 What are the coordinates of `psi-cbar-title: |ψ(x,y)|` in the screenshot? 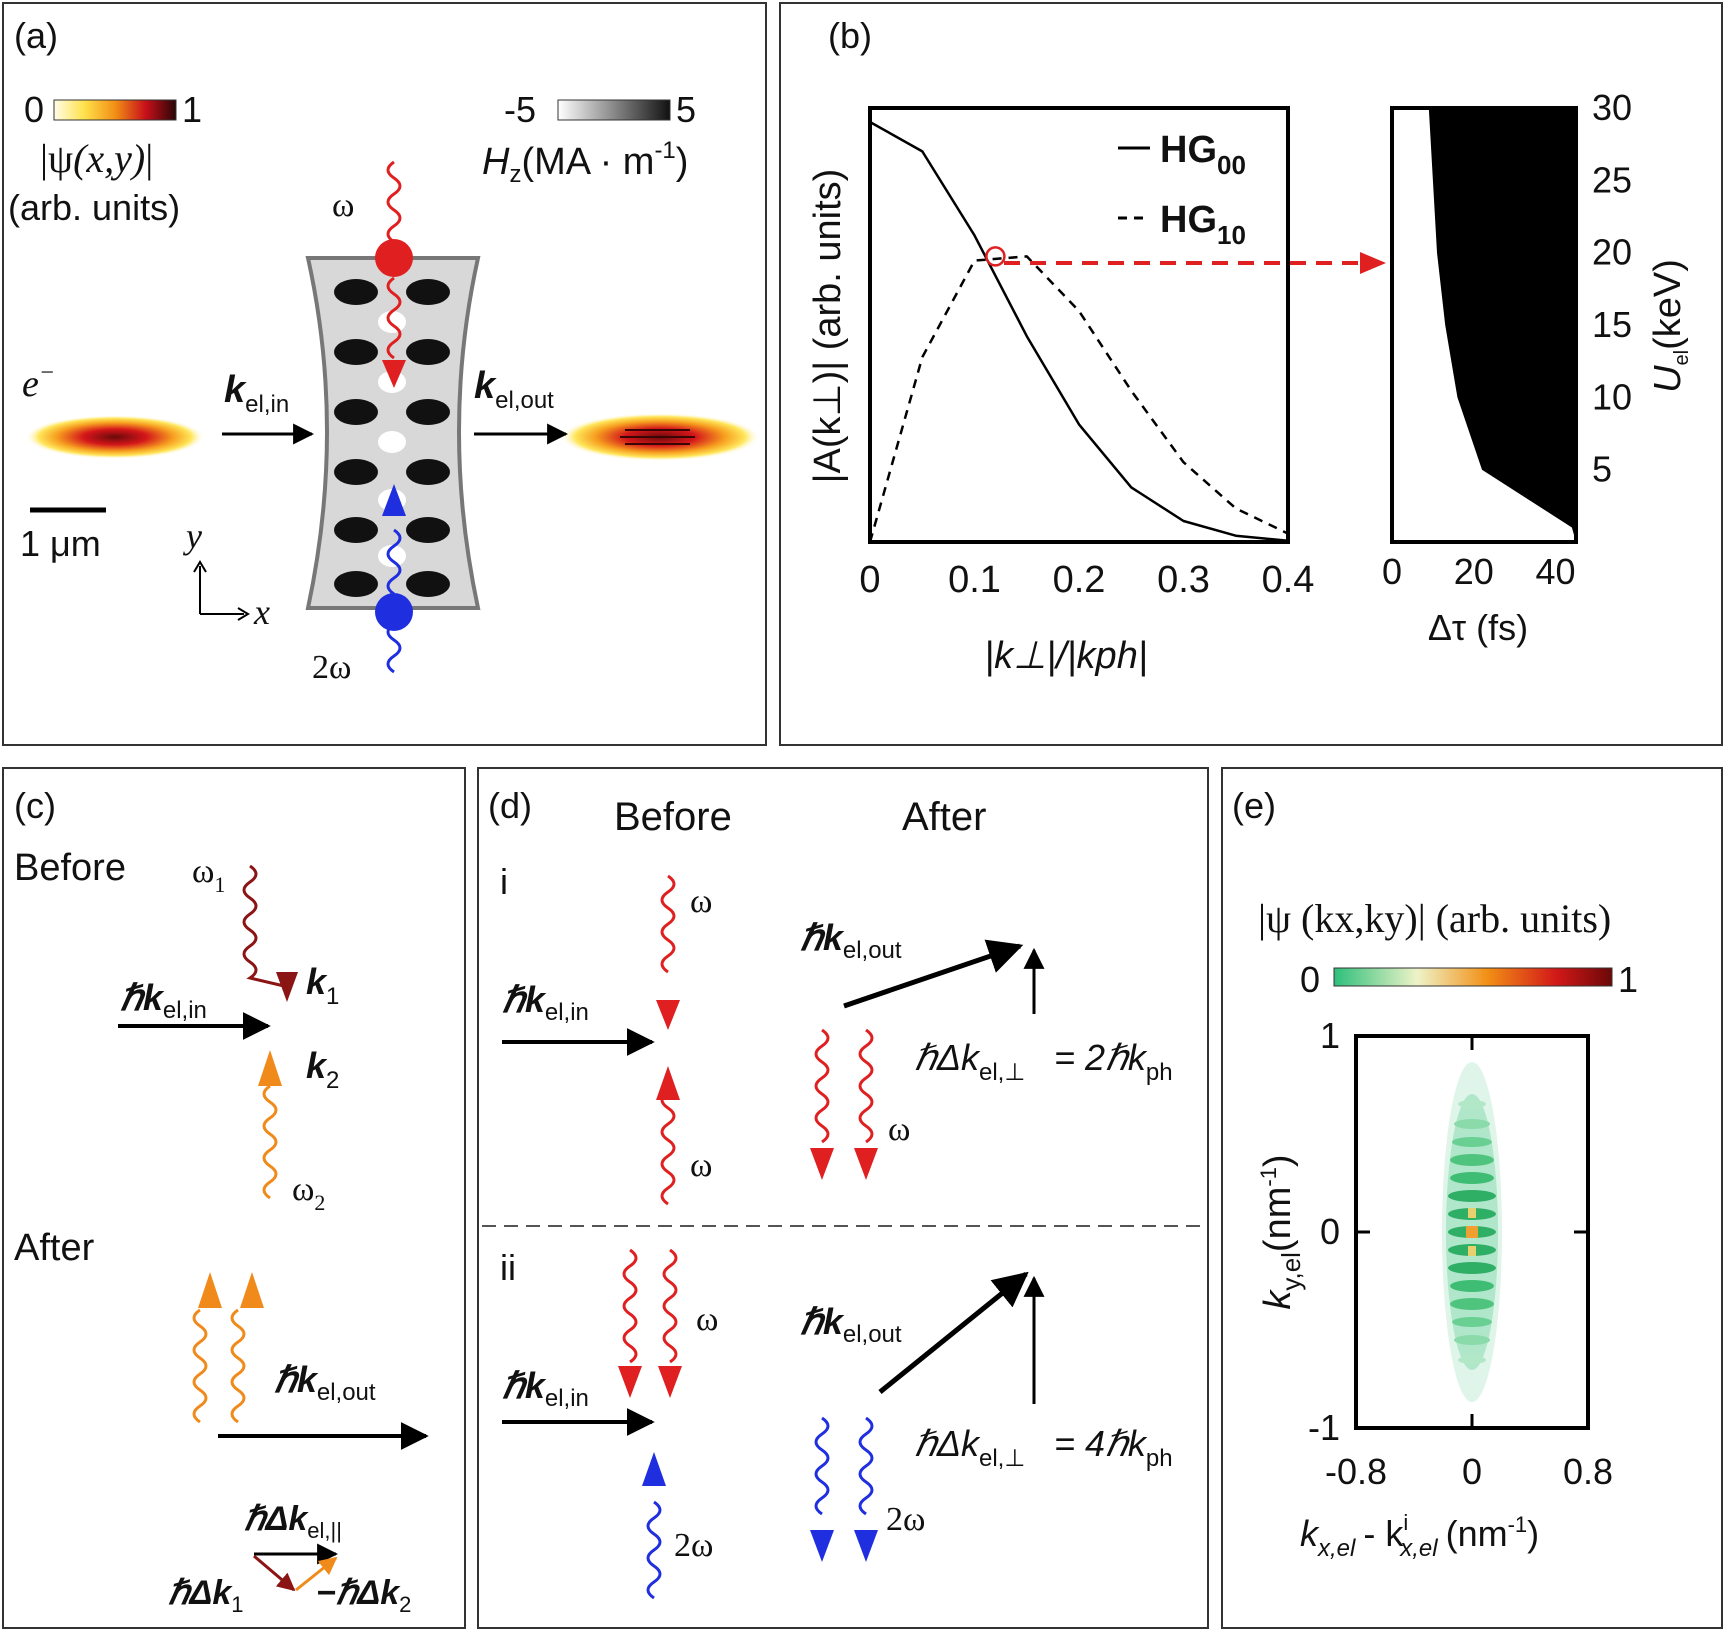 It's located at (96, 158).